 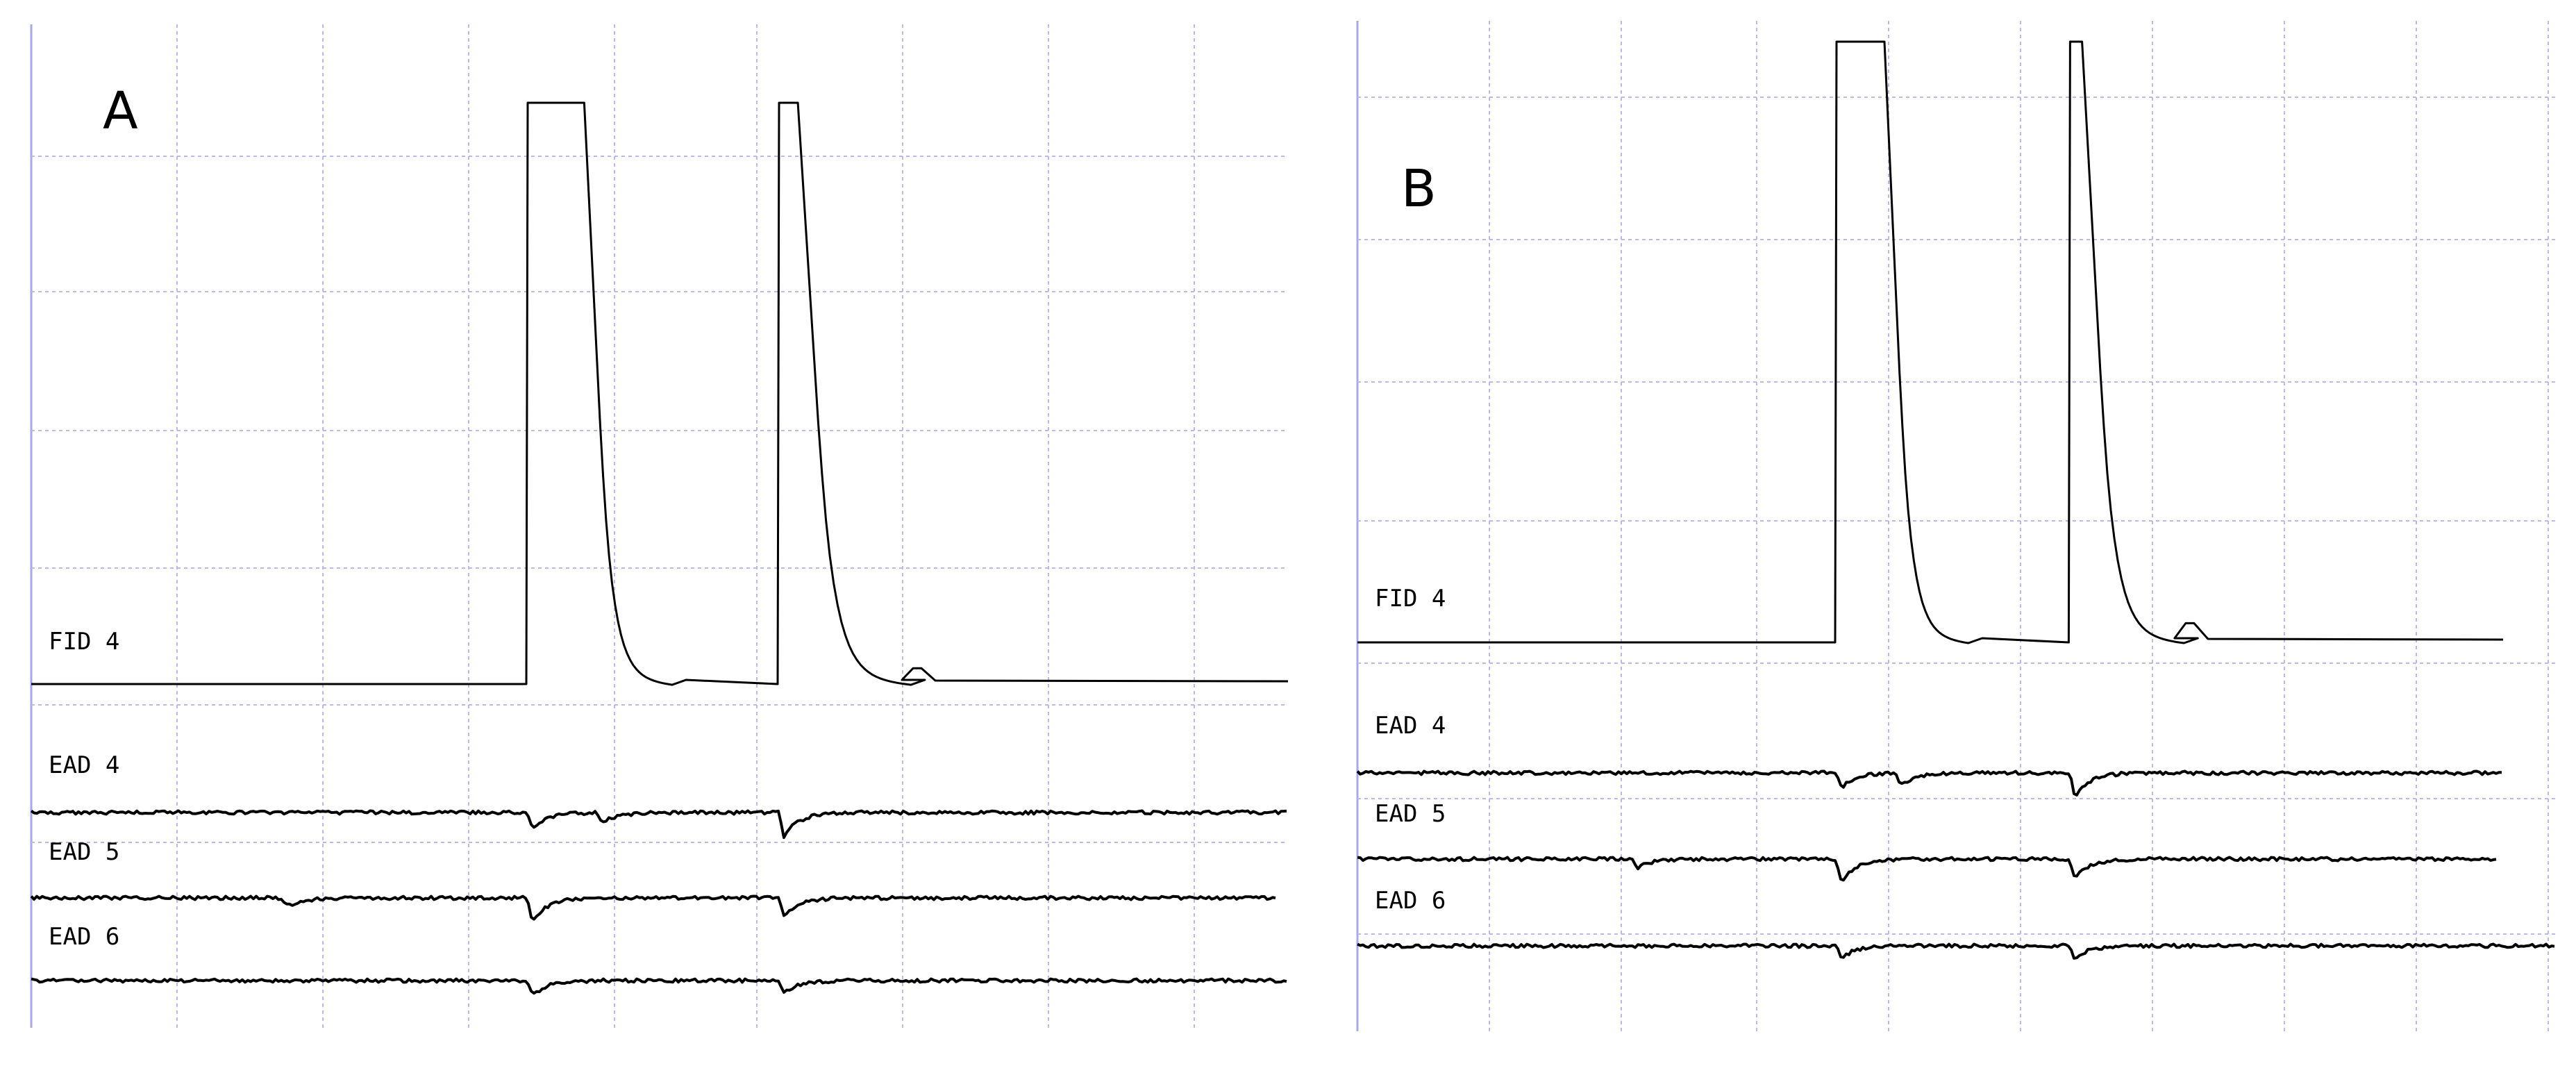 I want to click on panel-b-label-ead5: EAD 5, so click(x=1410, y=814).